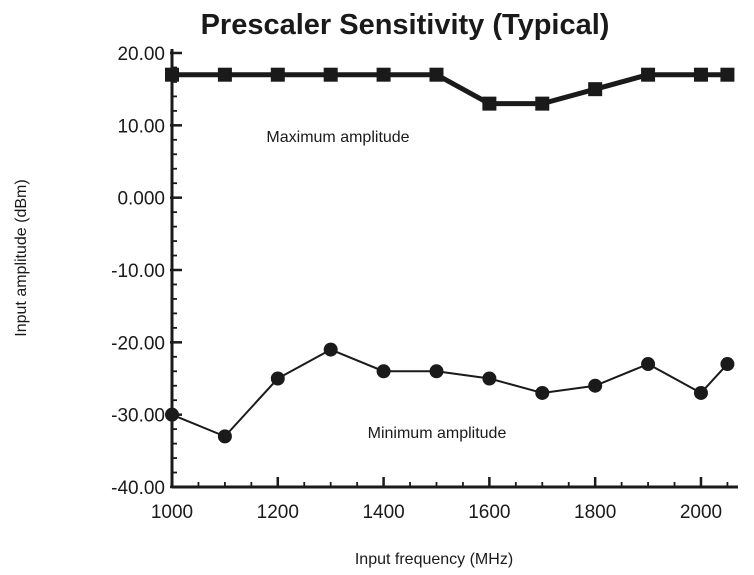  Describe the element at coordinates (141, 199) in the screenshot. I see `y-tick-label: 0.000` at that location.